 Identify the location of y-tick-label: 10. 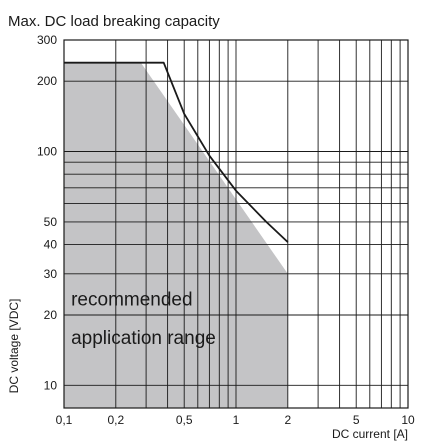
(51, 385).